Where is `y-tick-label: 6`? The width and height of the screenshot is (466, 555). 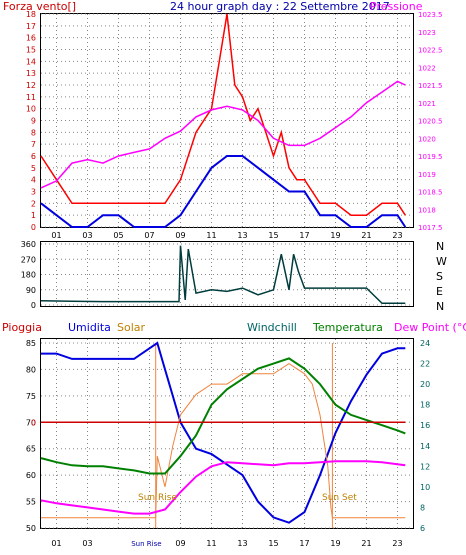
y-tick-label: 6 is located at coordinates (33, 156).